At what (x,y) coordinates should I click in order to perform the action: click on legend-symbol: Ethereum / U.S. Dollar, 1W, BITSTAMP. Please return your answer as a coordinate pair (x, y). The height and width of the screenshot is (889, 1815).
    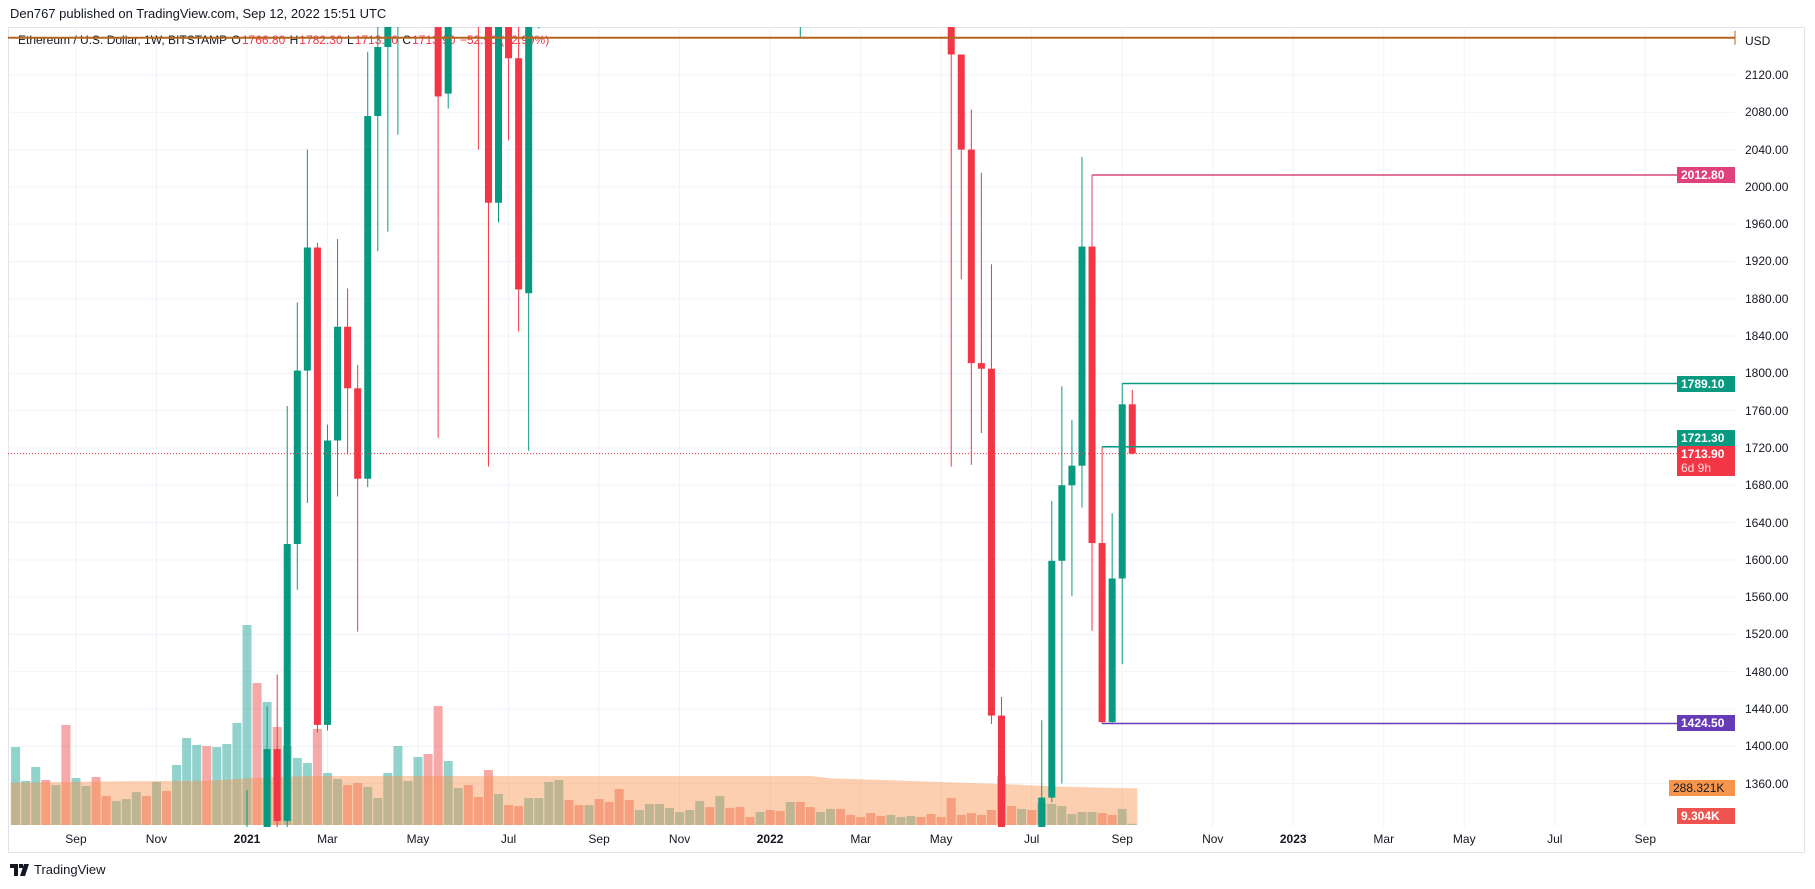
    Looking at the image, I should click on (123, 40).